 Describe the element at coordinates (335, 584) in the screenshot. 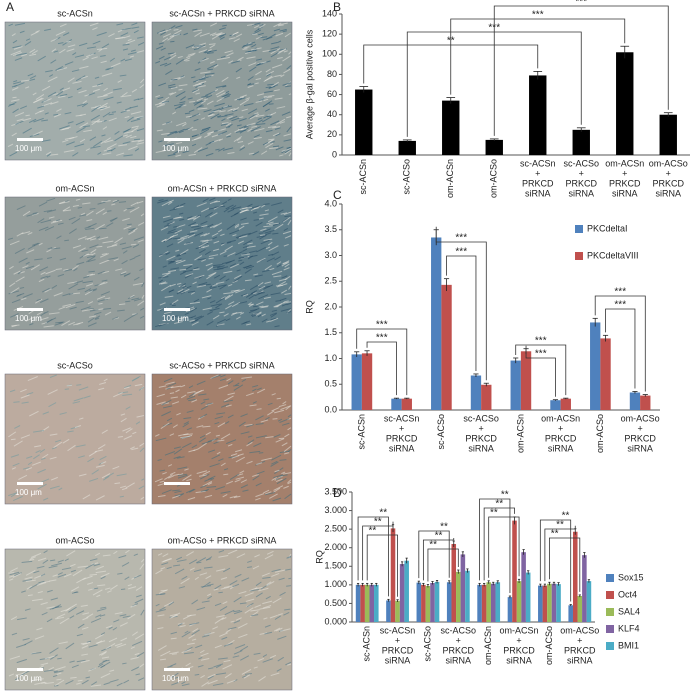

I see `y-tick-label: 1.000` at that location.